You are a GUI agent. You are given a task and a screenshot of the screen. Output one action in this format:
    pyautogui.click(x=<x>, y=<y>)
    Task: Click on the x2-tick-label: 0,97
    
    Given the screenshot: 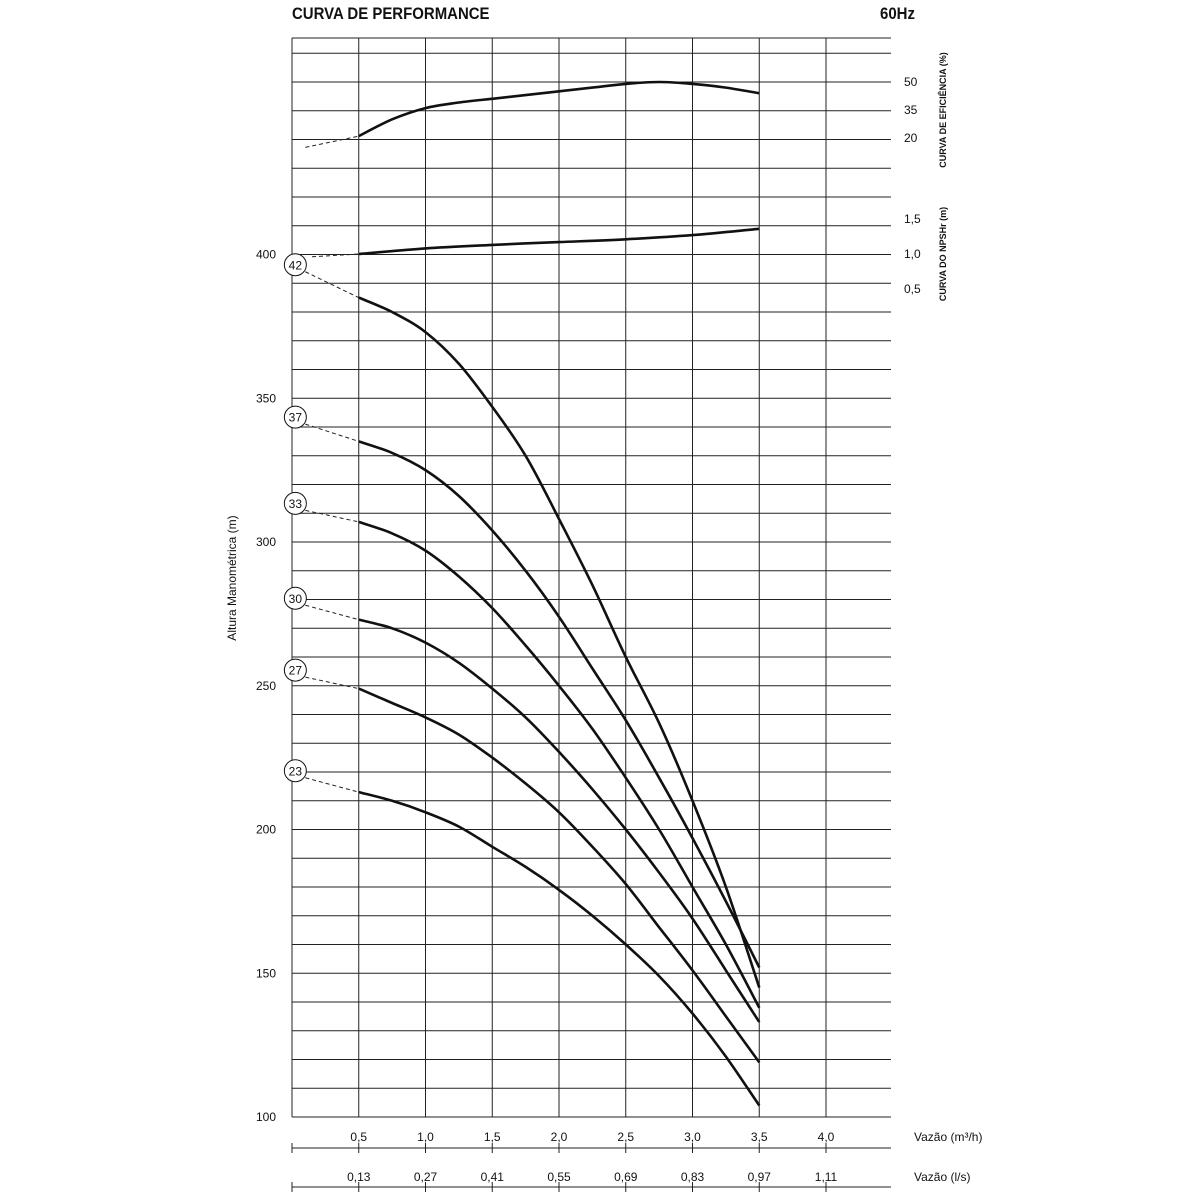 What is the action you would take?
    pyautogui.click(x=760, y=1177)
    